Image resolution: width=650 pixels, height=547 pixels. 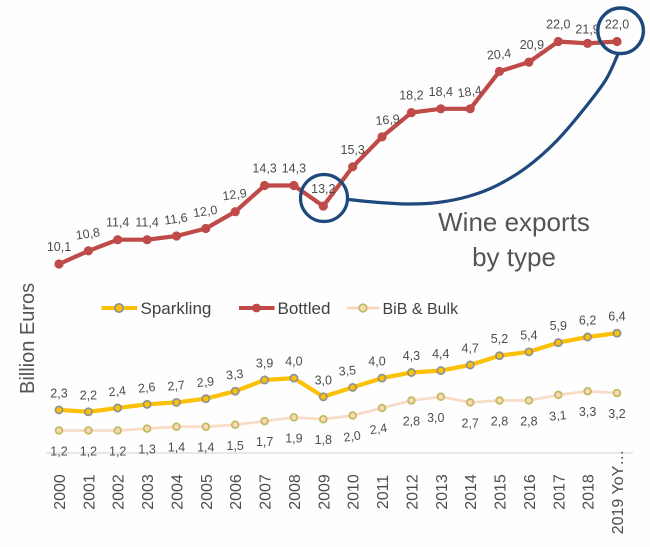 I want to click on svg-text: 4,7, so click(x=470, y=349).